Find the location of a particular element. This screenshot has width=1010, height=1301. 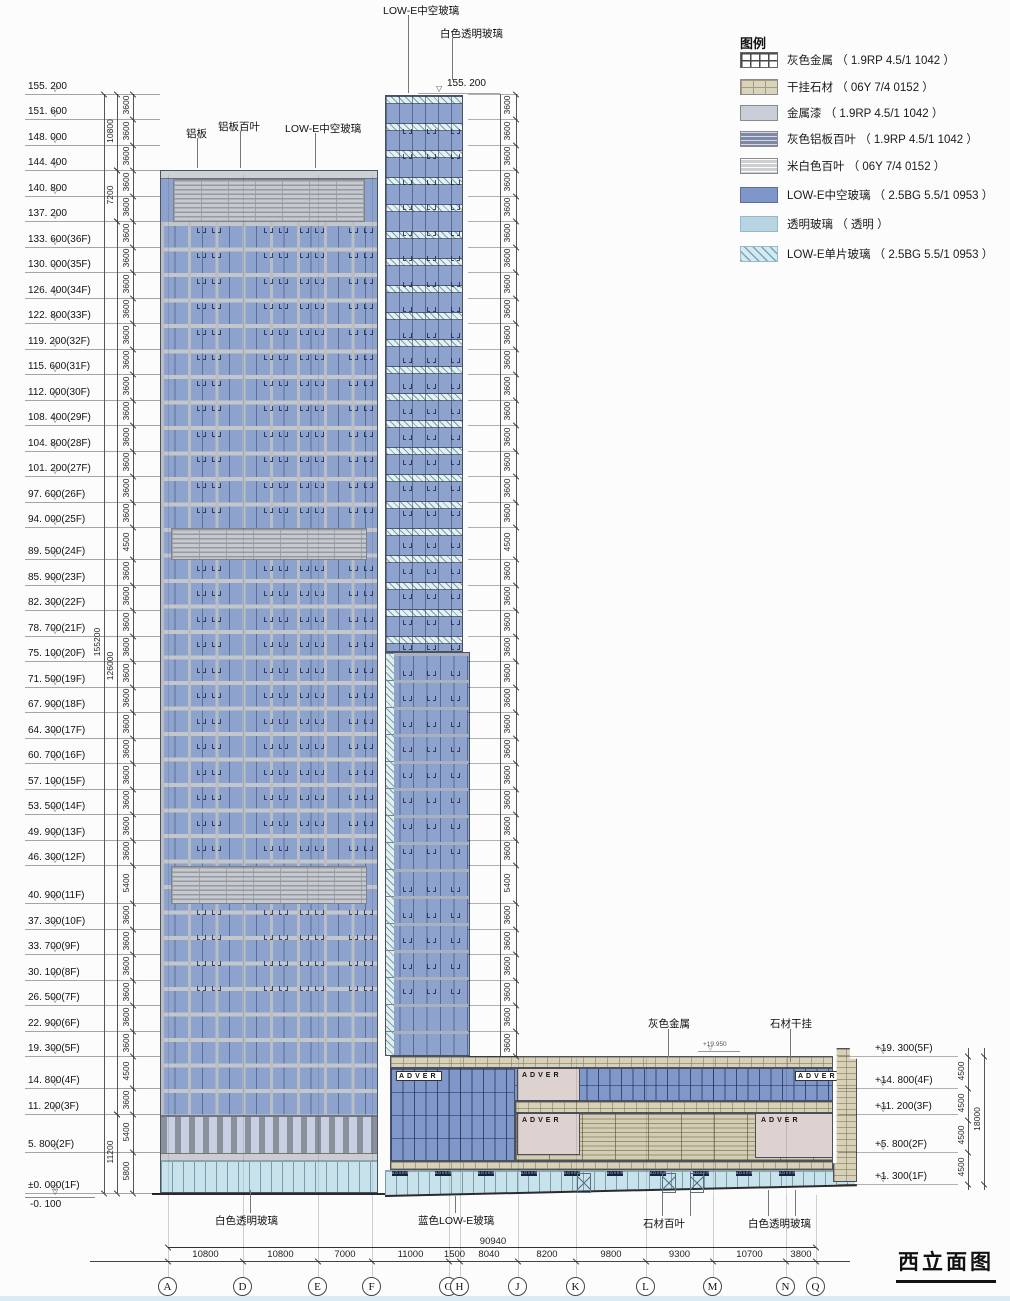

secondary-tower-edge-hatch is located at coordinates (390, 854).